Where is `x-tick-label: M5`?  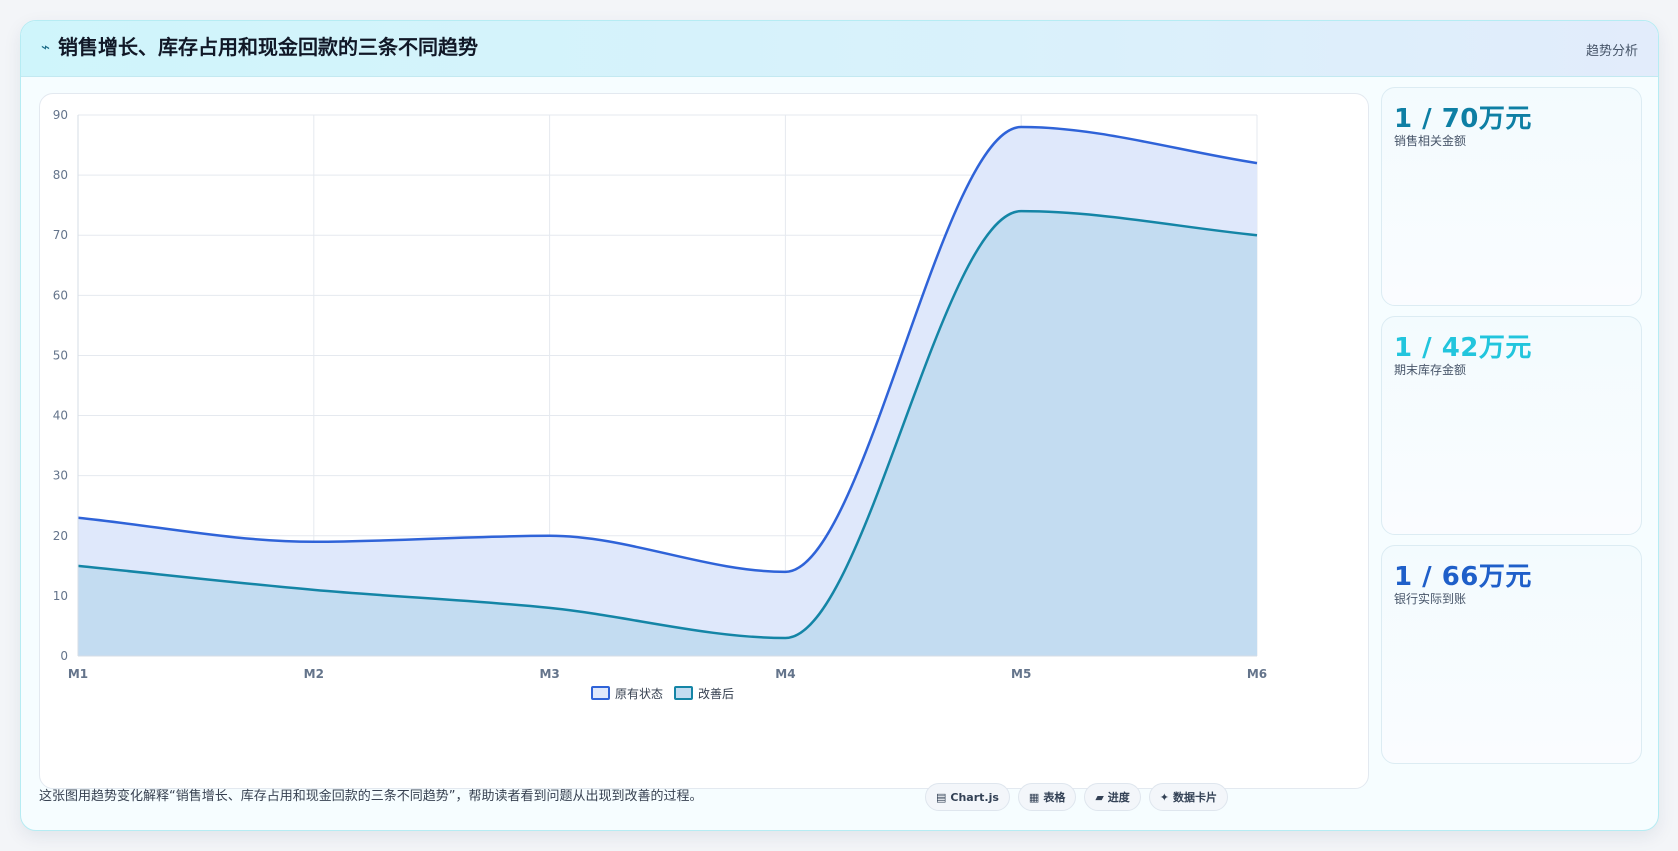
x-tick-label: M5 is located at coordinates (1021, 674).